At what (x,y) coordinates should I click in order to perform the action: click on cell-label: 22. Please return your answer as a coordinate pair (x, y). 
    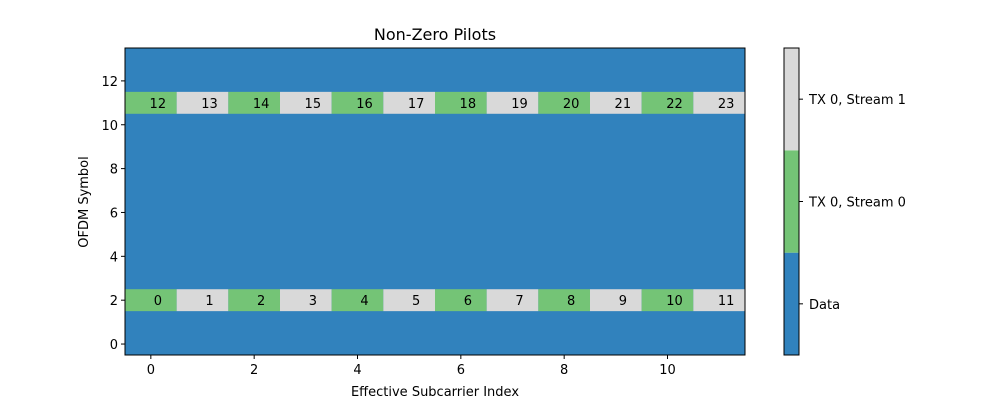
    Looking at the image, I should click on (674, 104).